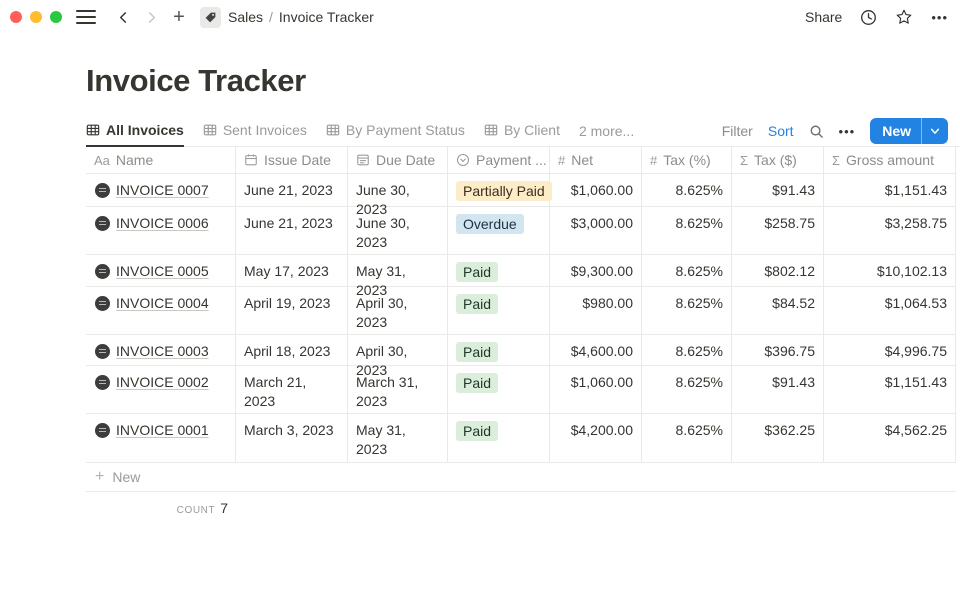  What do you see at coordinates (16, 17) in the screenshot?
I see `traffic-light-close` at bounding box center [16, 17].